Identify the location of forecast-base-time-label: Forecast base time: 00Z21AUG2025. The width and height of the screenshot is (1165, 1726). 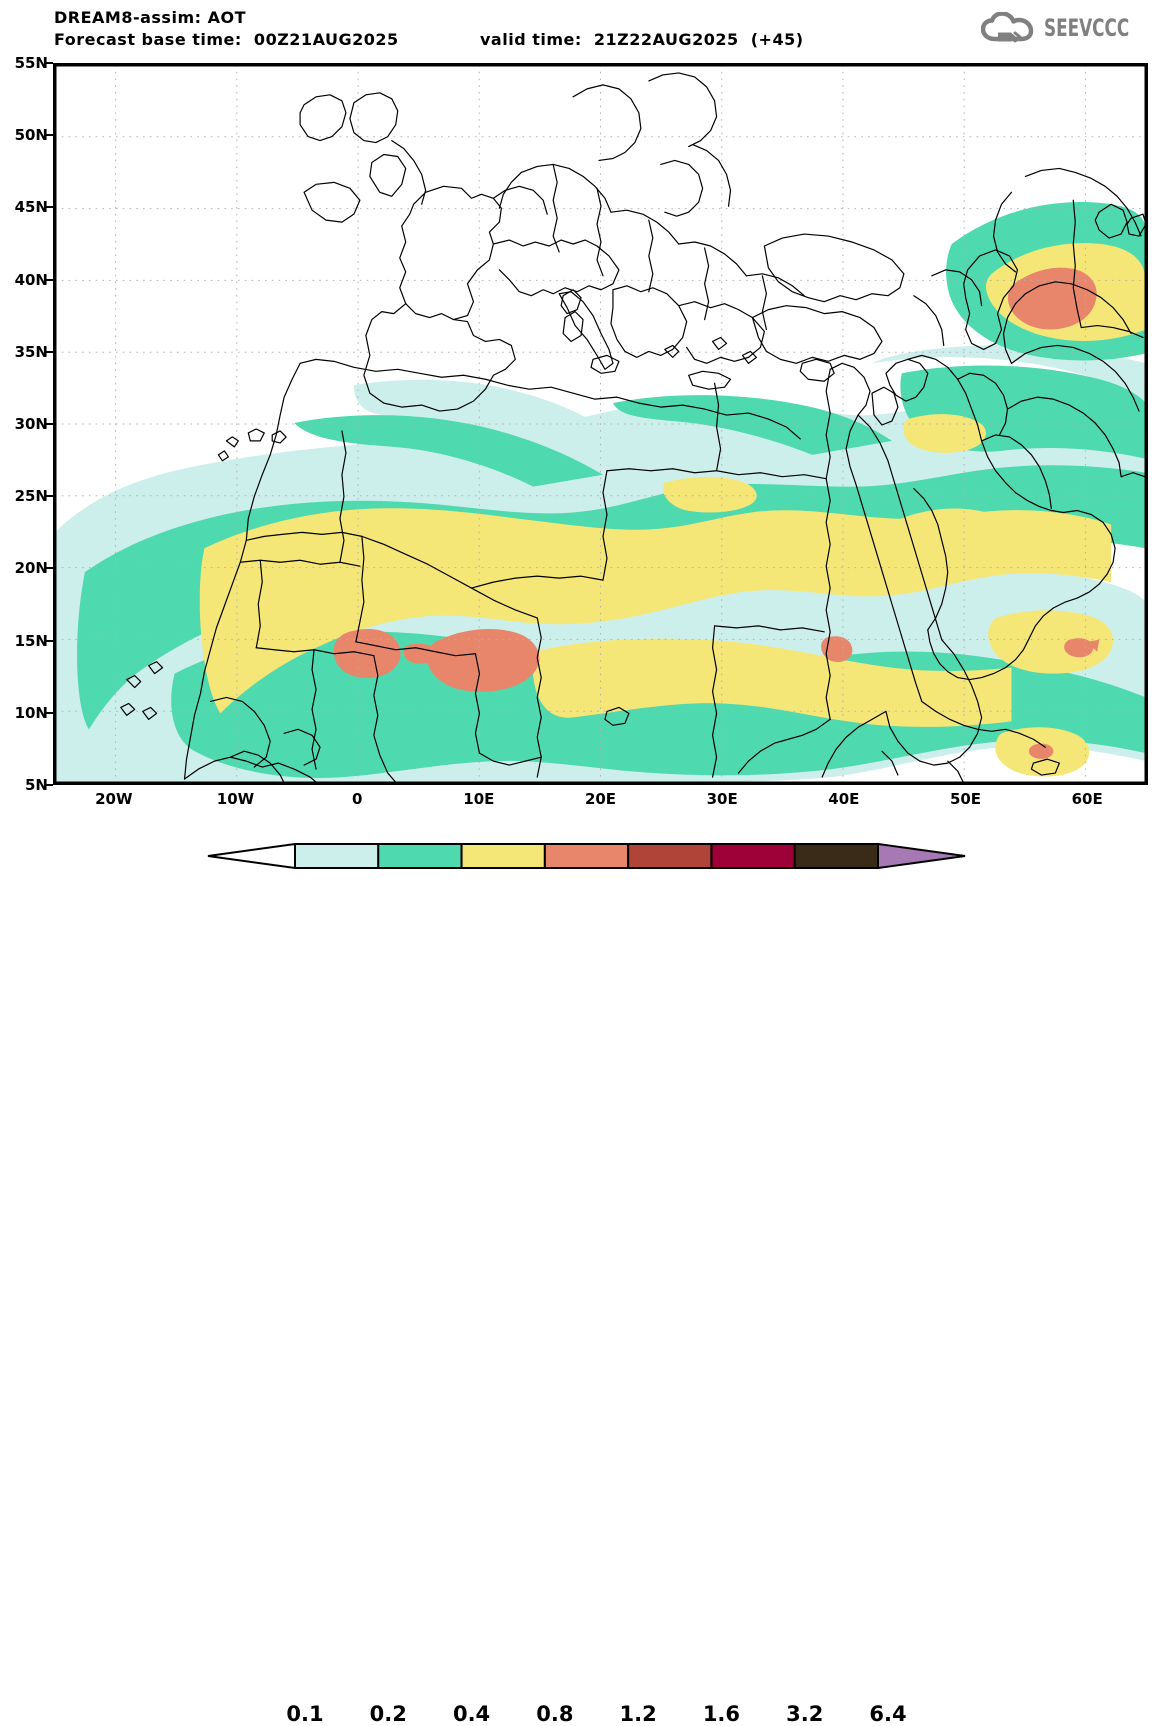
(226, 39).